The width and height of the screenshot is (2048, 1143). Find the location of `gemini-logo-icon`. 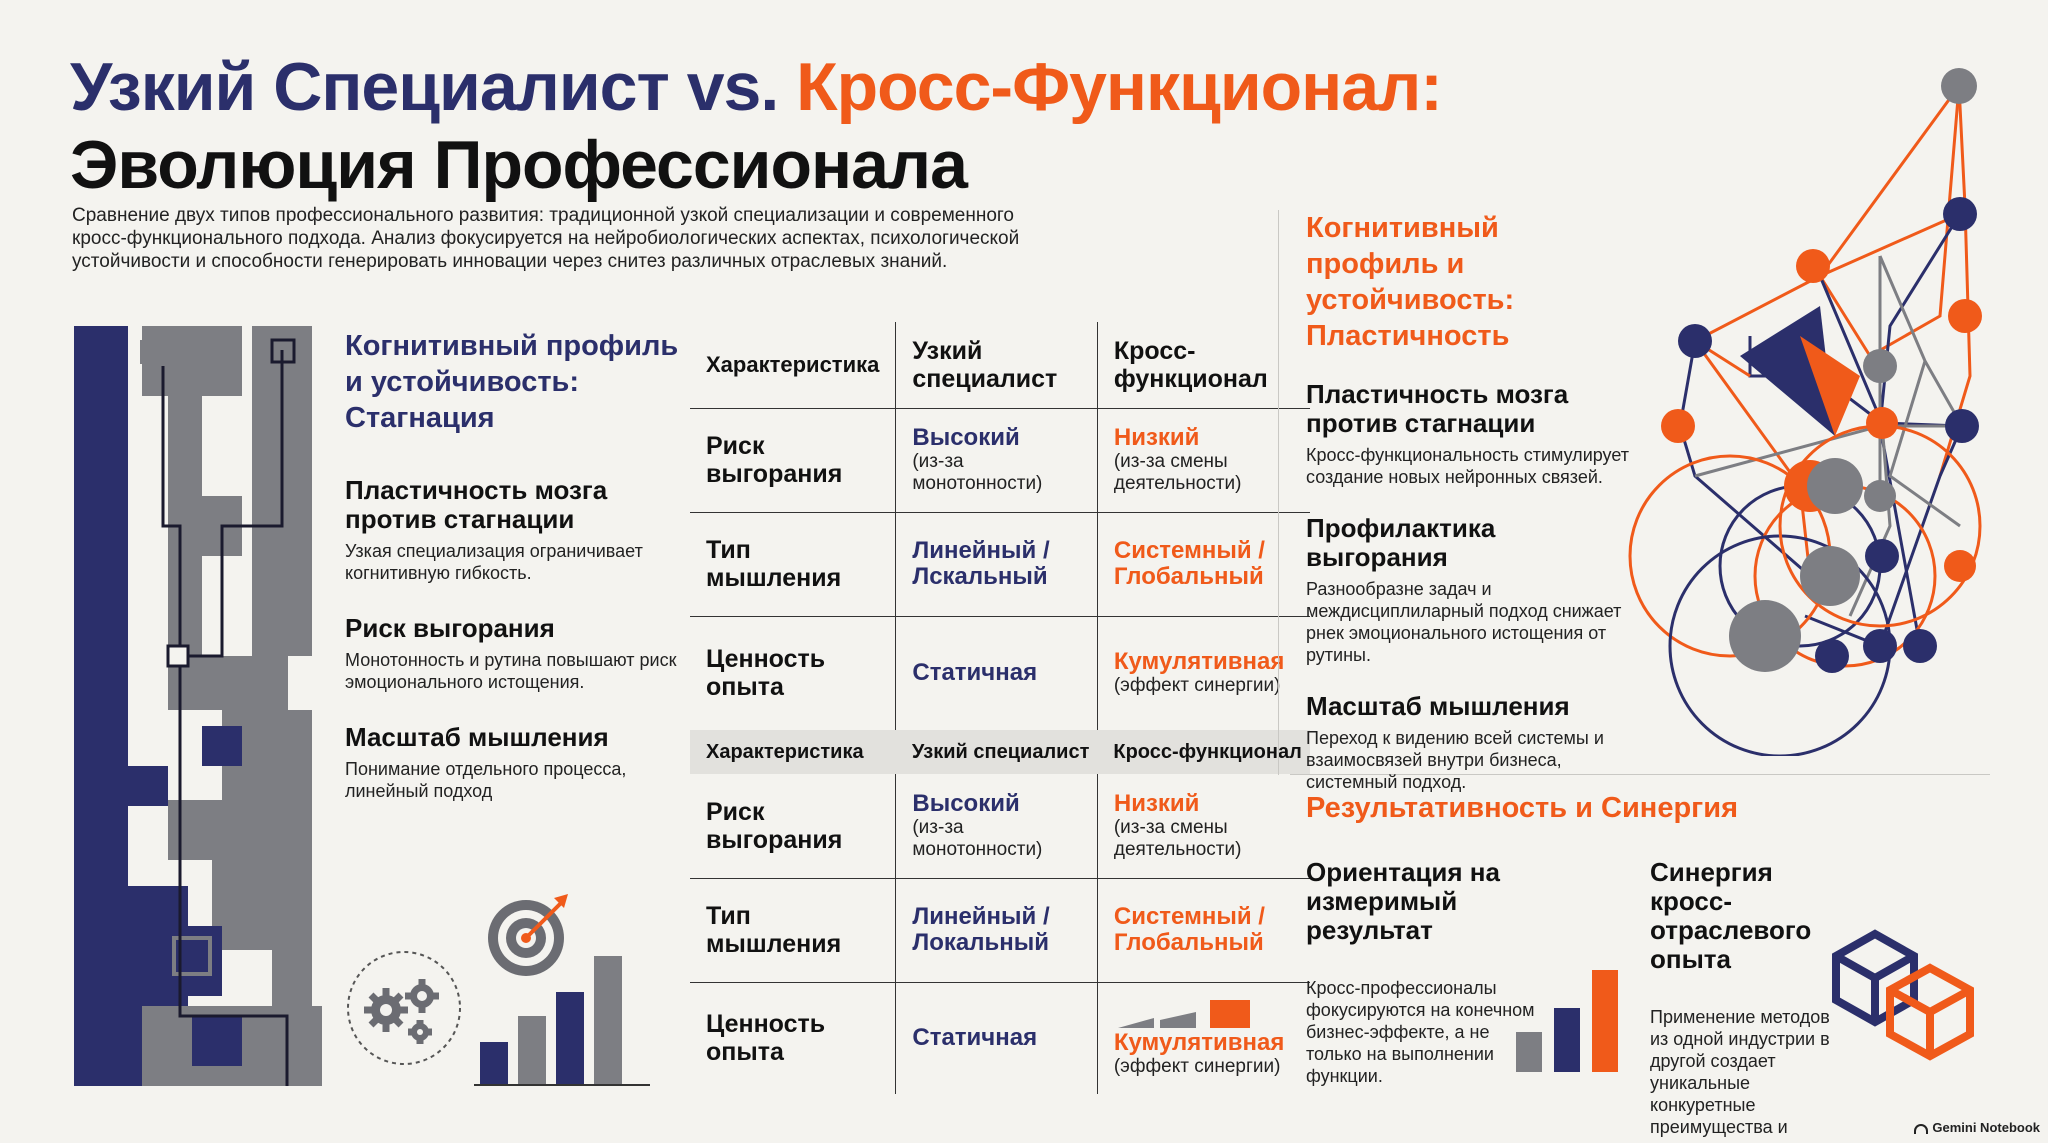

gemini-logo-icon is located at coordinates (1921, 1128).